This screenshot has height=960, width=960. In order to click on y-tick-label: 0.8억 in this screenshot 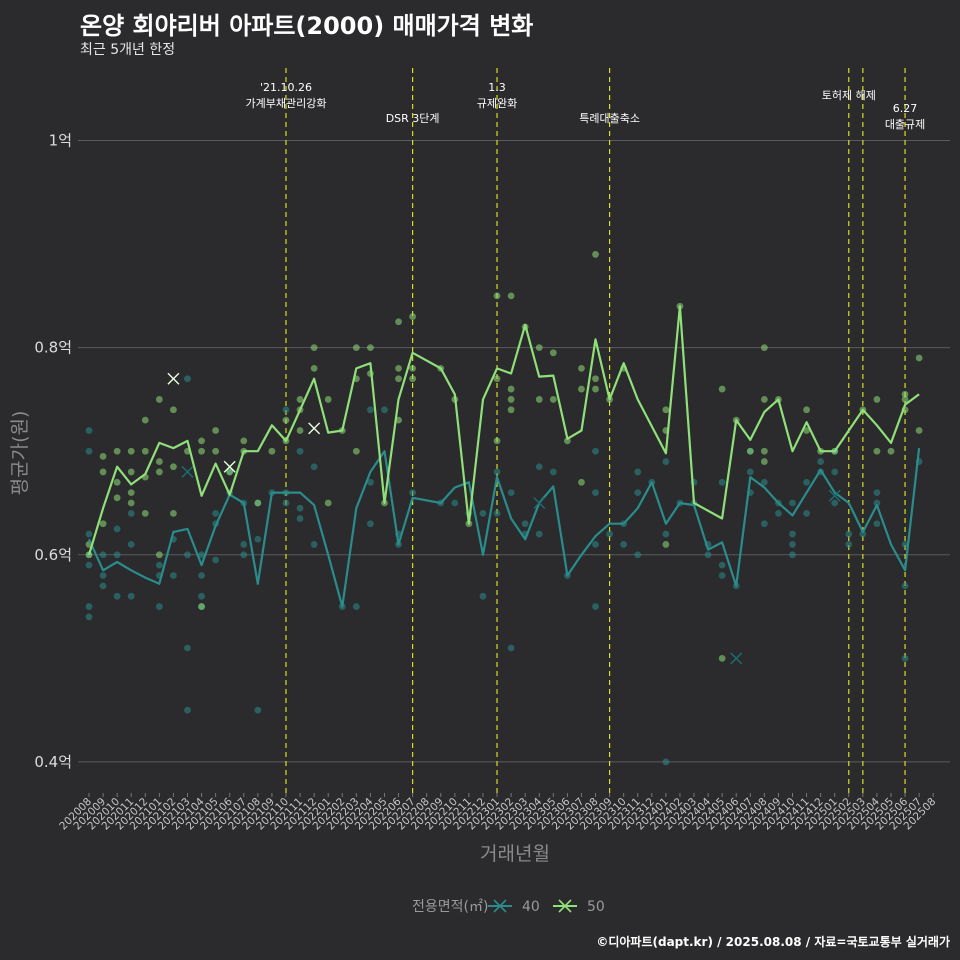, I will do `click(53, 348)`.